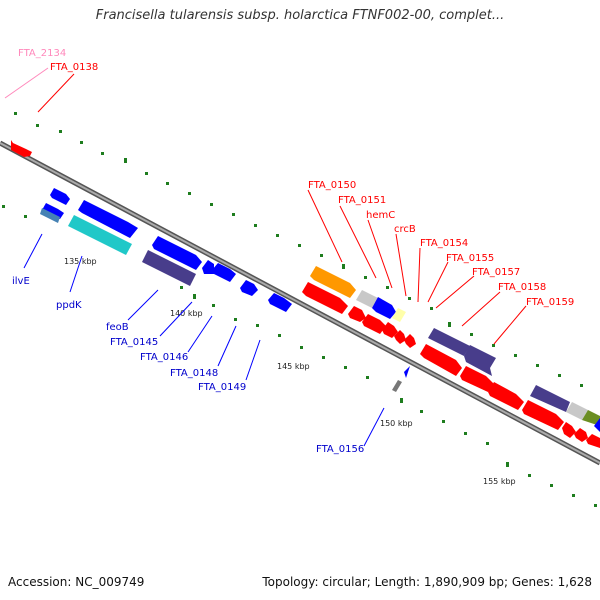 The image size is (600, 600). Describe the element at coordinates (60, 196) in the screenshot. I see `gene-ilvE-a` at that location.